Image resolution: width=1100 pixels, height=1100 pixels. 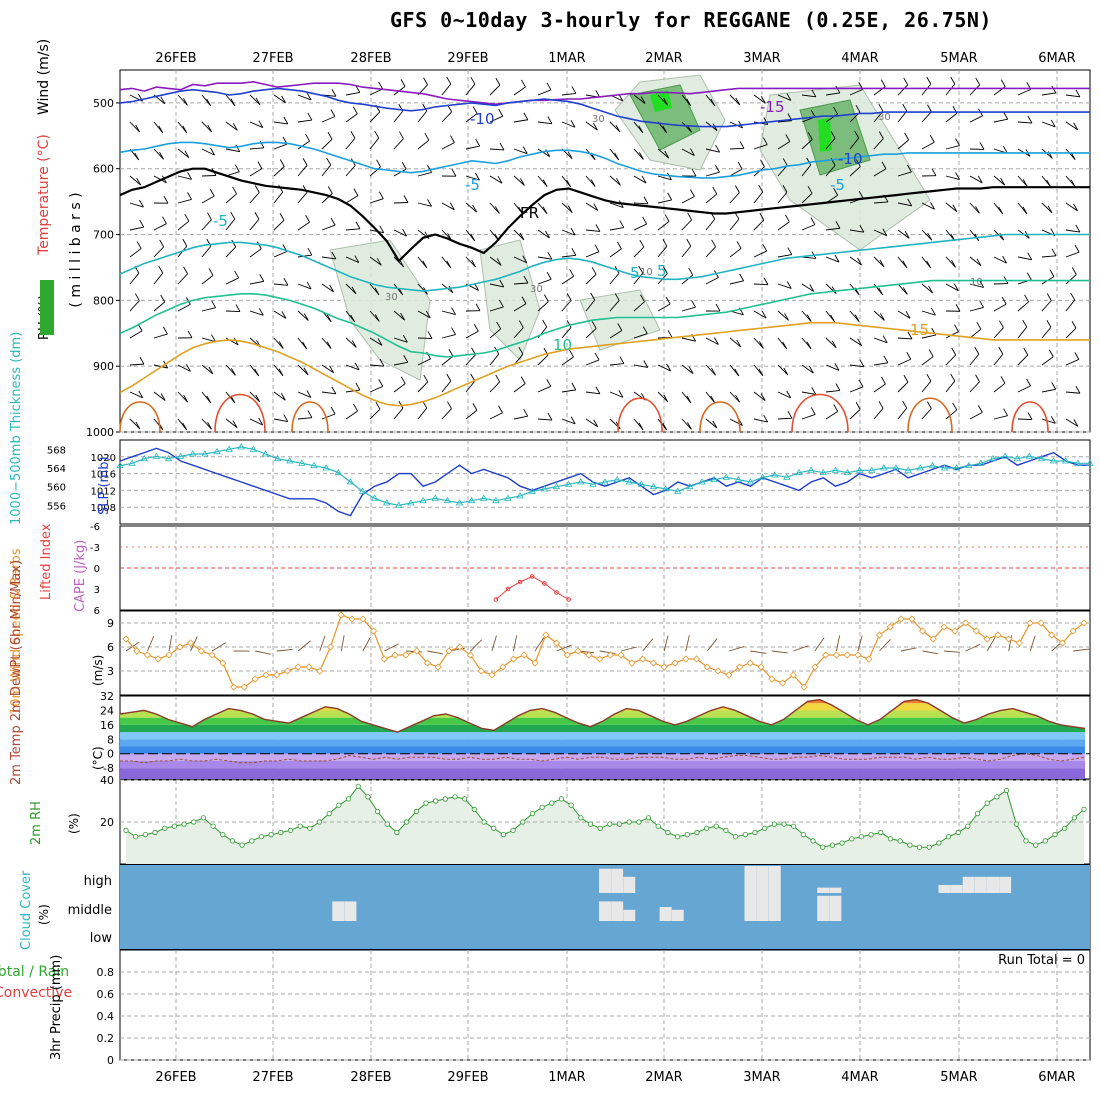 What do you see at coordinates (604, 160) in the screenshot?
I see `isotherm--5` at bounding box center [604, 160].